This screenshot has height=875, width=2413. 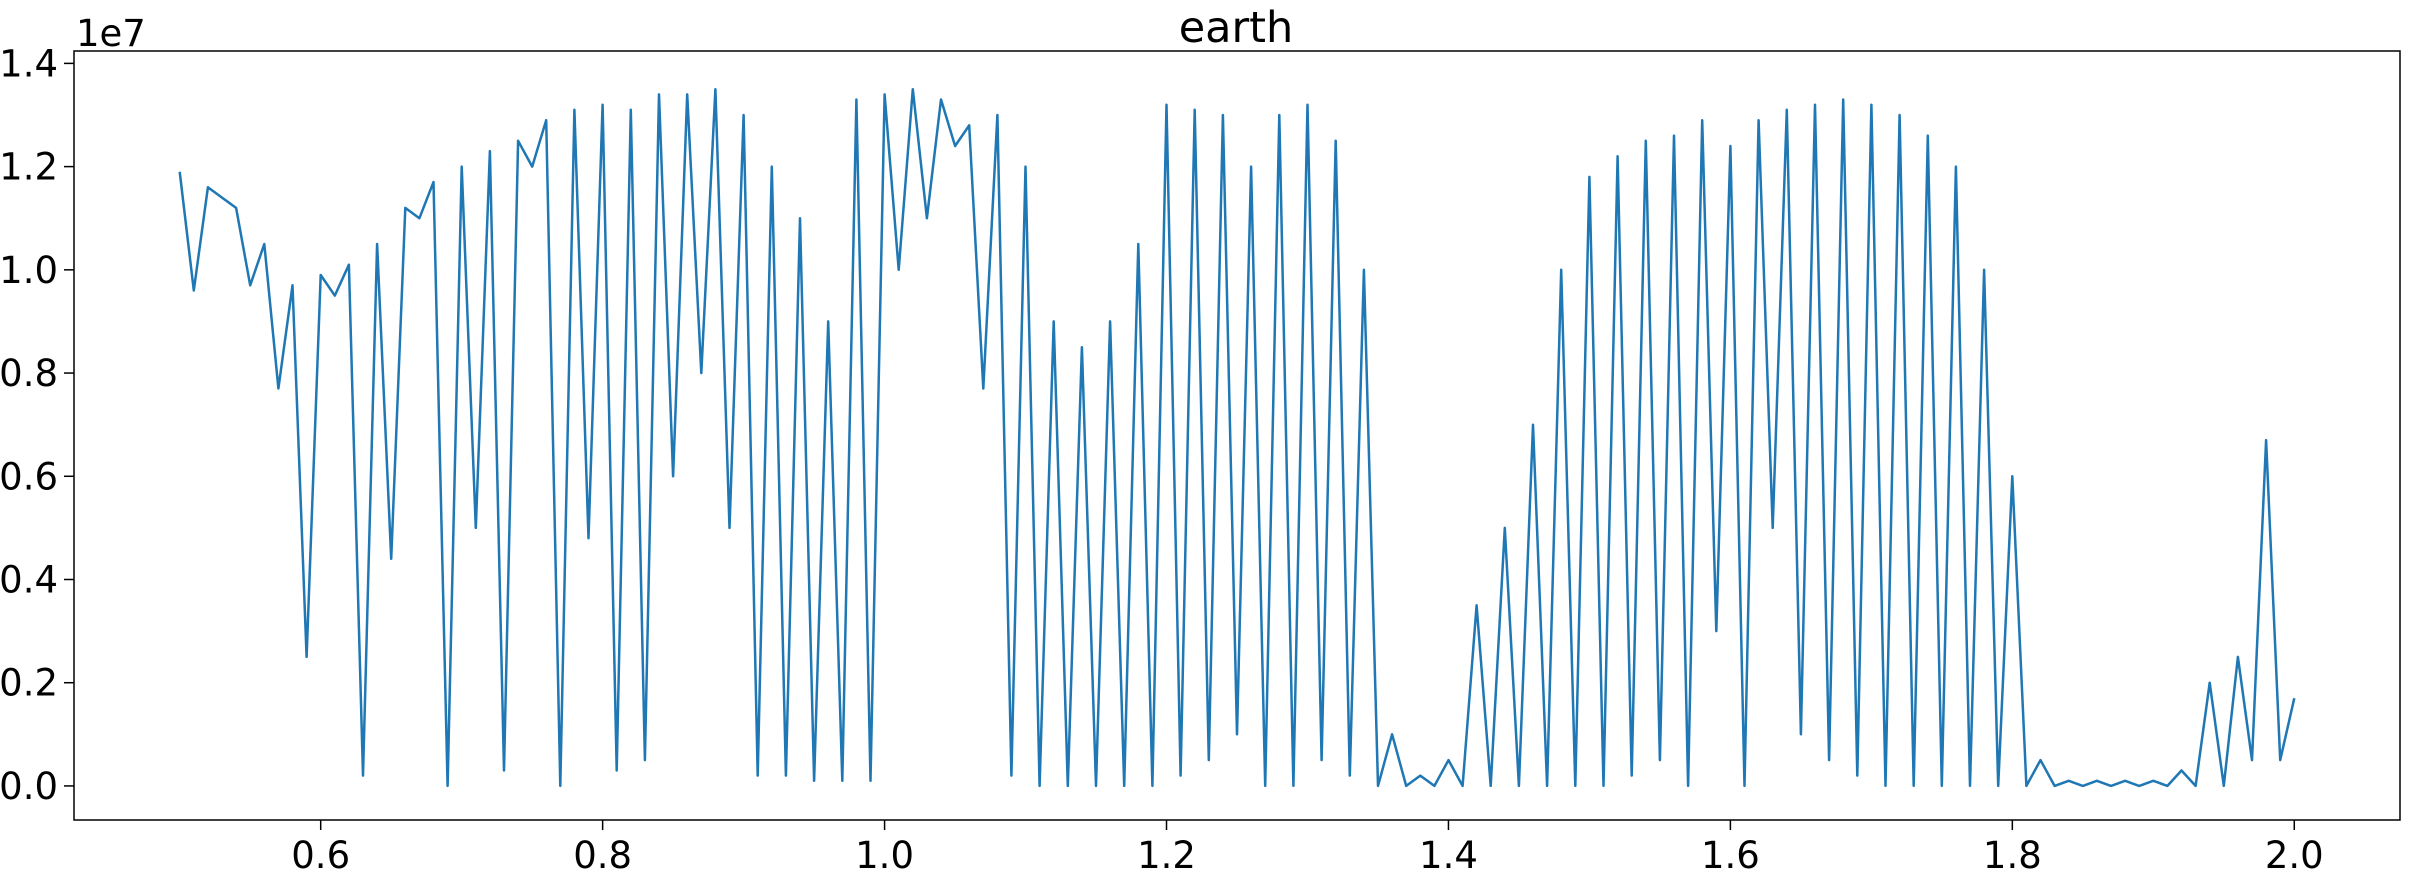 I want to click on y-tick-label: 1.4, so click(x=29, y=63).